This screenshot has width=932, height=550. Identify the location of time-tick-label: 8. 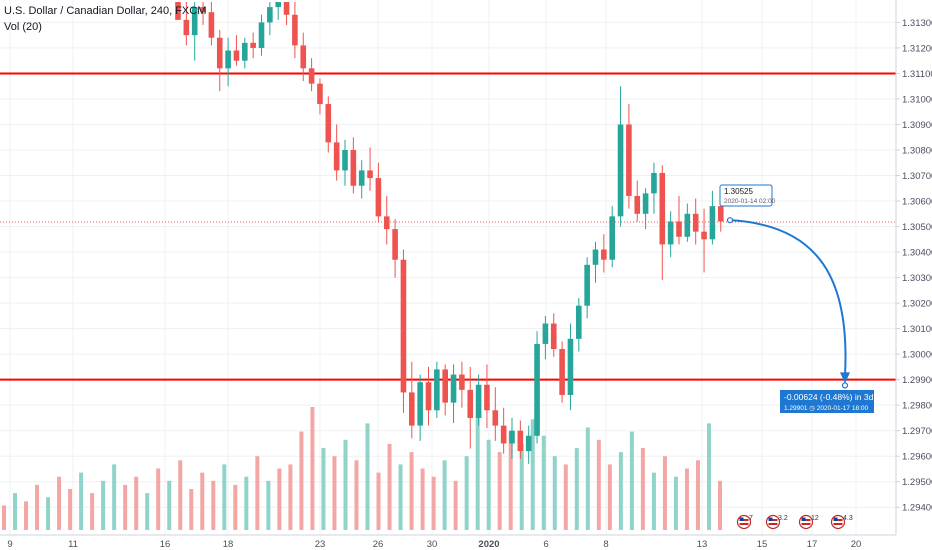
(605, 544).